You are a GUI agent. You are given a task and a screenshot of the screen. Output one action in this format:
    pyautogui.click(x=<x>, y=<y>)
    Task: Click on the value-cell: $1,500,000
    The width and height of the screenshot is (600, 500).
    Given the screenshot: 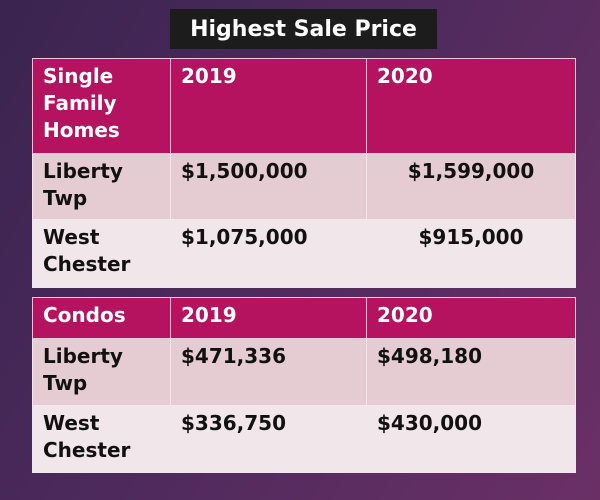 What is the action you would take?
    pyautogui.click(x=268, y=186)
    